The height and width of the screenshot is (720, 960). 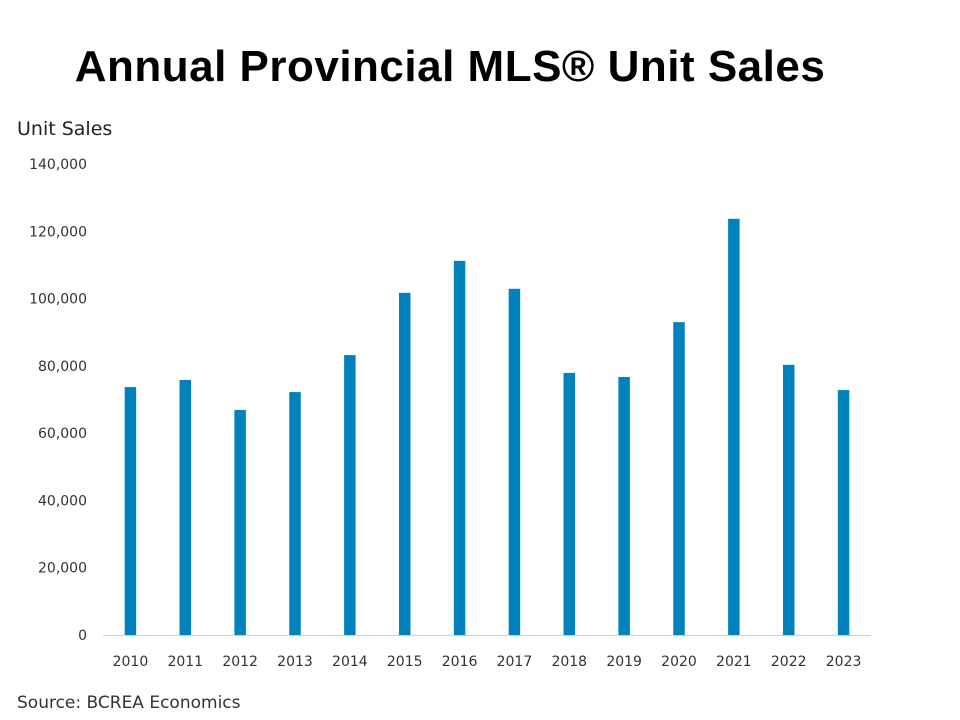 I want to click on x-tick-label: 2023, so click(x=844, y=662).